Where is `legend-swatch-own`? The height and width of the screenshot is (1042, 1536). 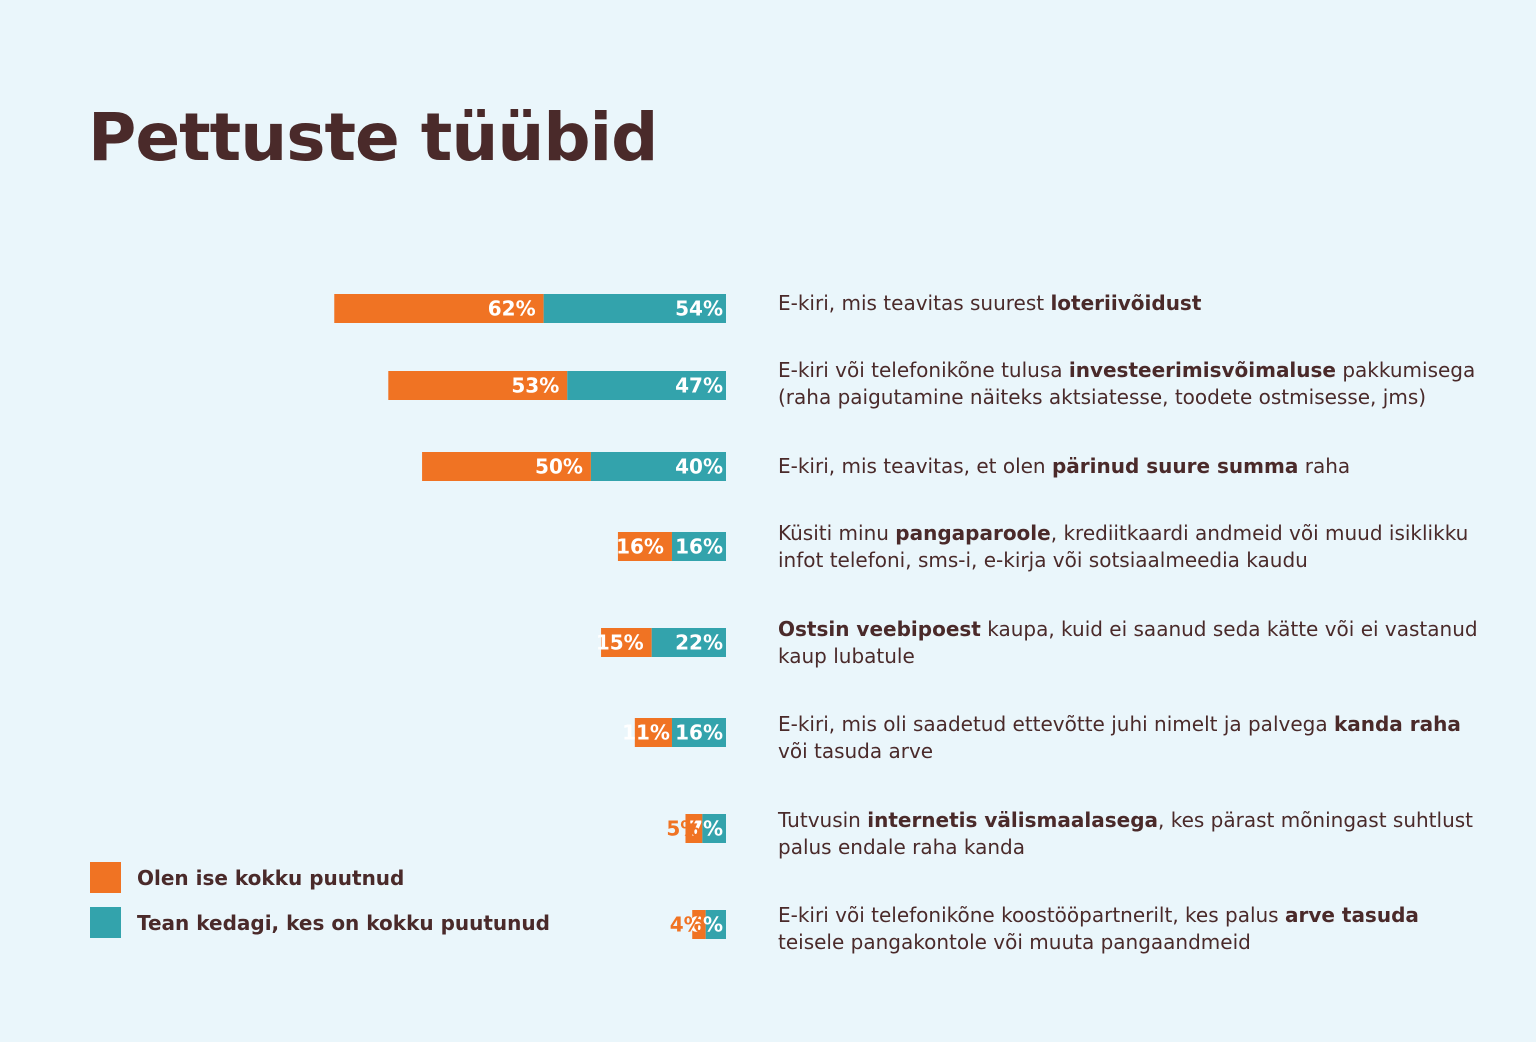 legend-swatch-own is located at coordinates (105, 877).